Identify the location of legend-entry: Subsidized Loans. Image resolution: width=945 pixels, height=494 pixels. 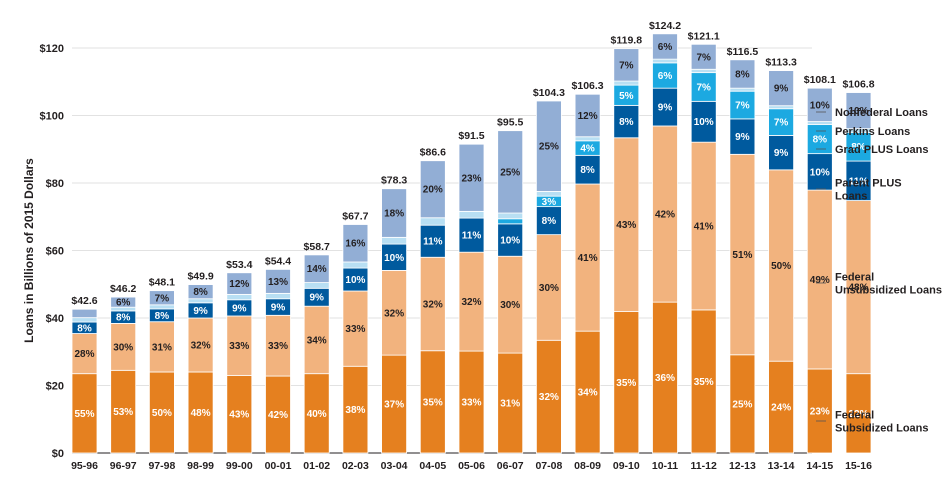
(882, 429).